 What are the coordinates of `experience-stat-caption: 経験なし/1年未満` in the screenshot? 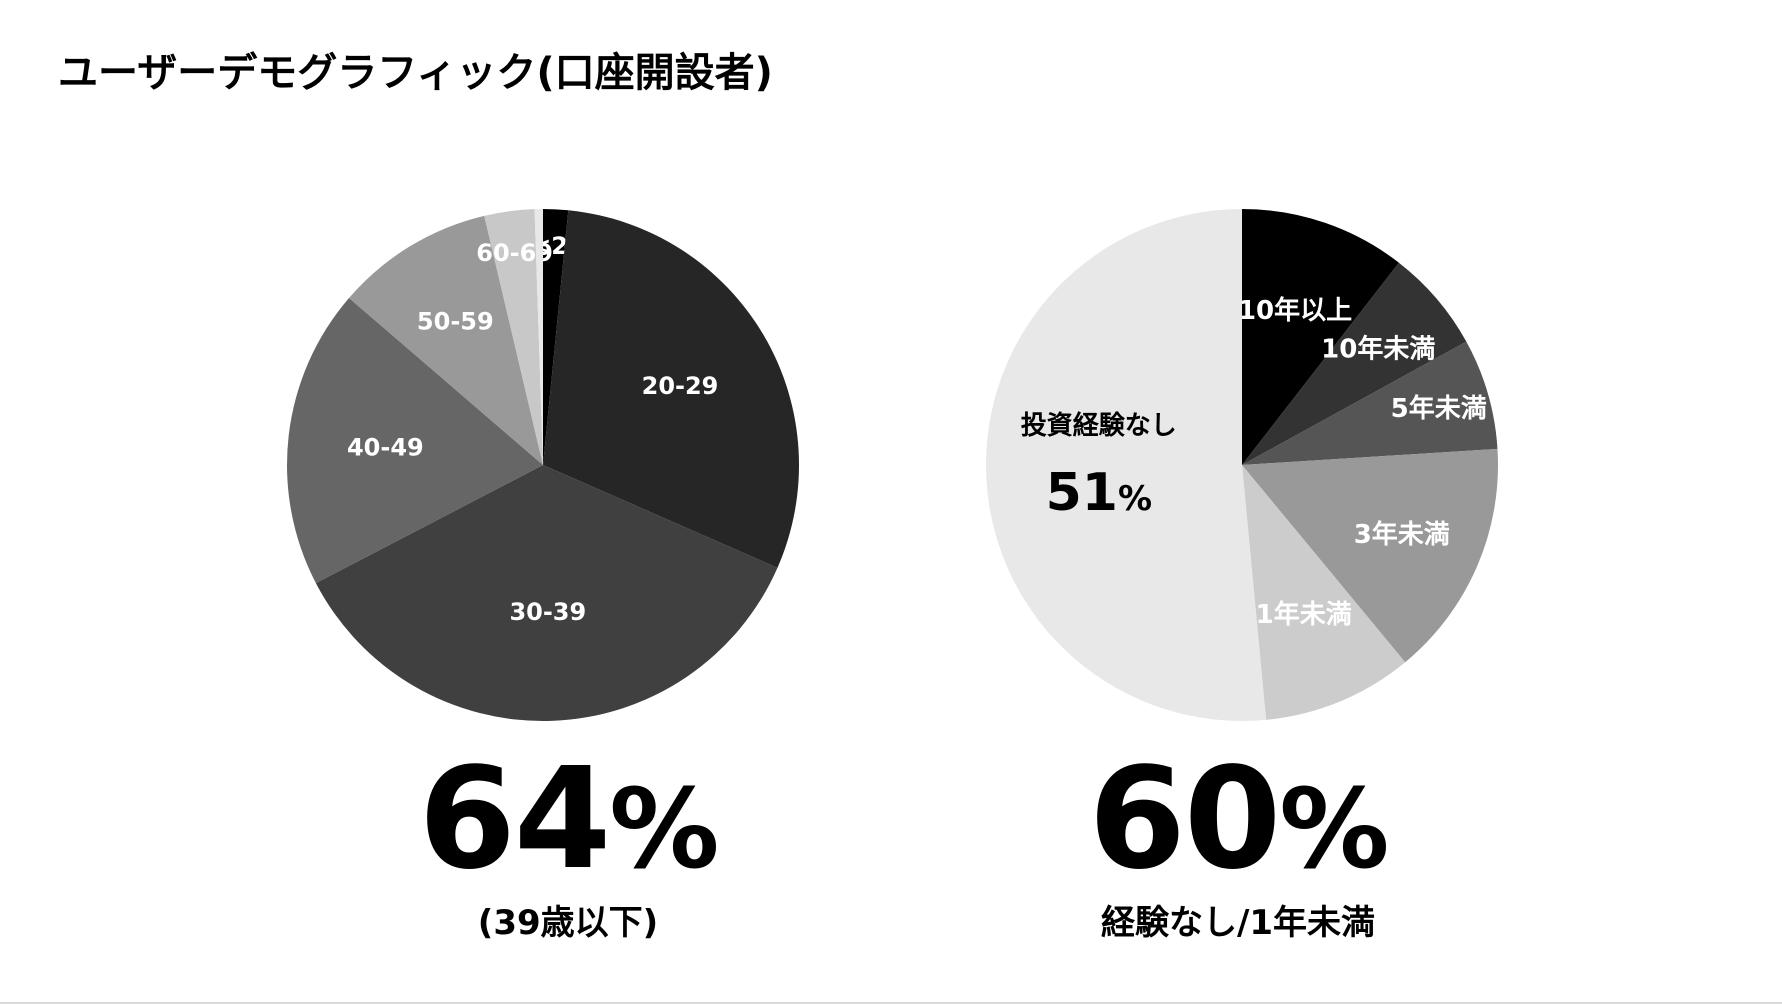 It's located at (1238, 923).